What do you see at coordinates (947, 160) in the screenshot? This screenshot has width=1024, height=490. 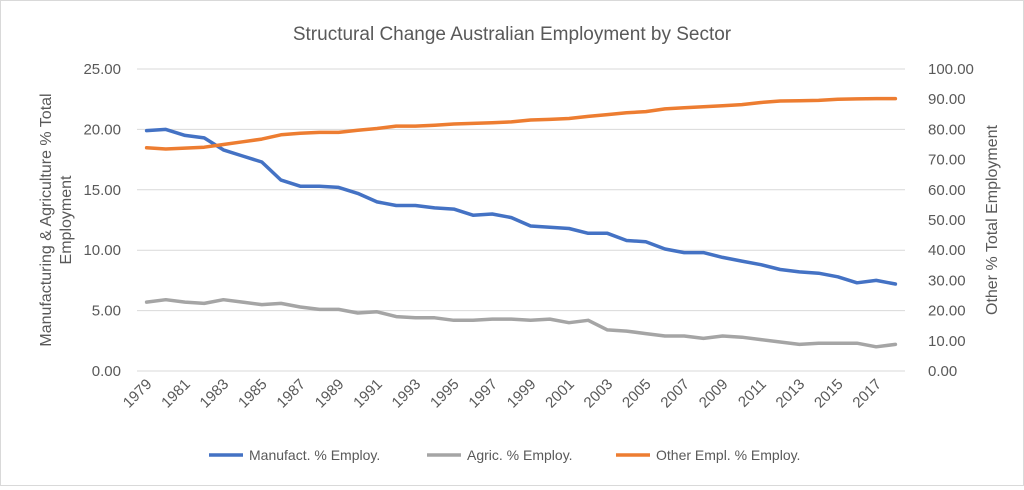 I see `right-tick-label: 70.00` at bounding box center [947, 160].